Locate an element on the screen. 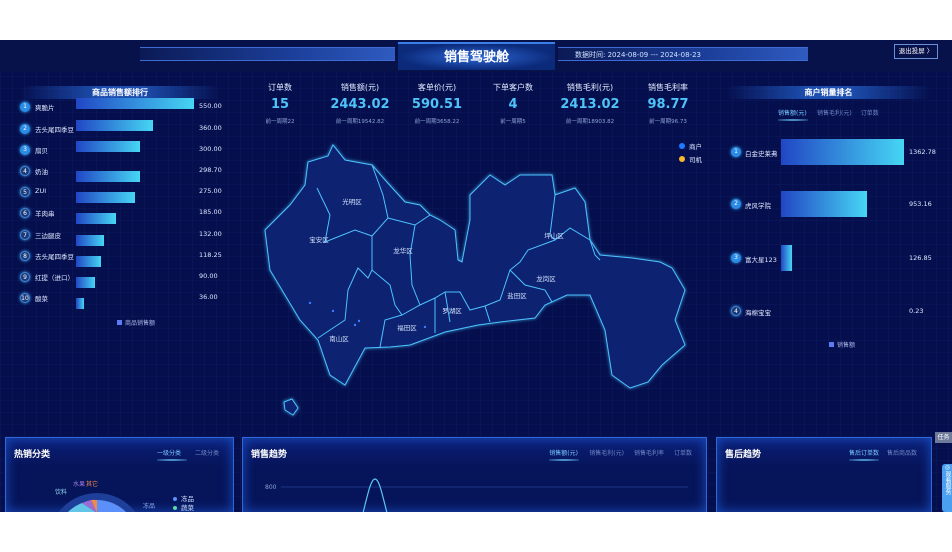 Image resolution: width=952 pixels, height=552 pixels. product-name: ZUI is located at coordinates (41, 191).